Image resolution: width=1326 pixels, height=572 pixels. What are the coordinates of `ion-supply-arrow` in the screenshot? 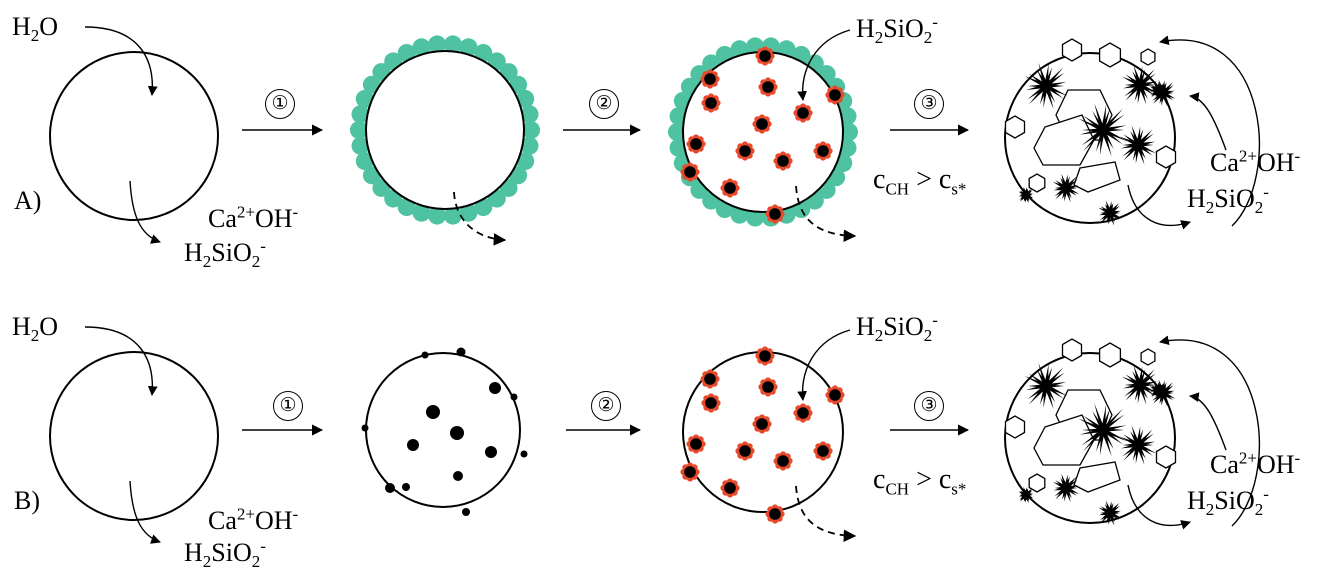 It's located at (1208, 421).